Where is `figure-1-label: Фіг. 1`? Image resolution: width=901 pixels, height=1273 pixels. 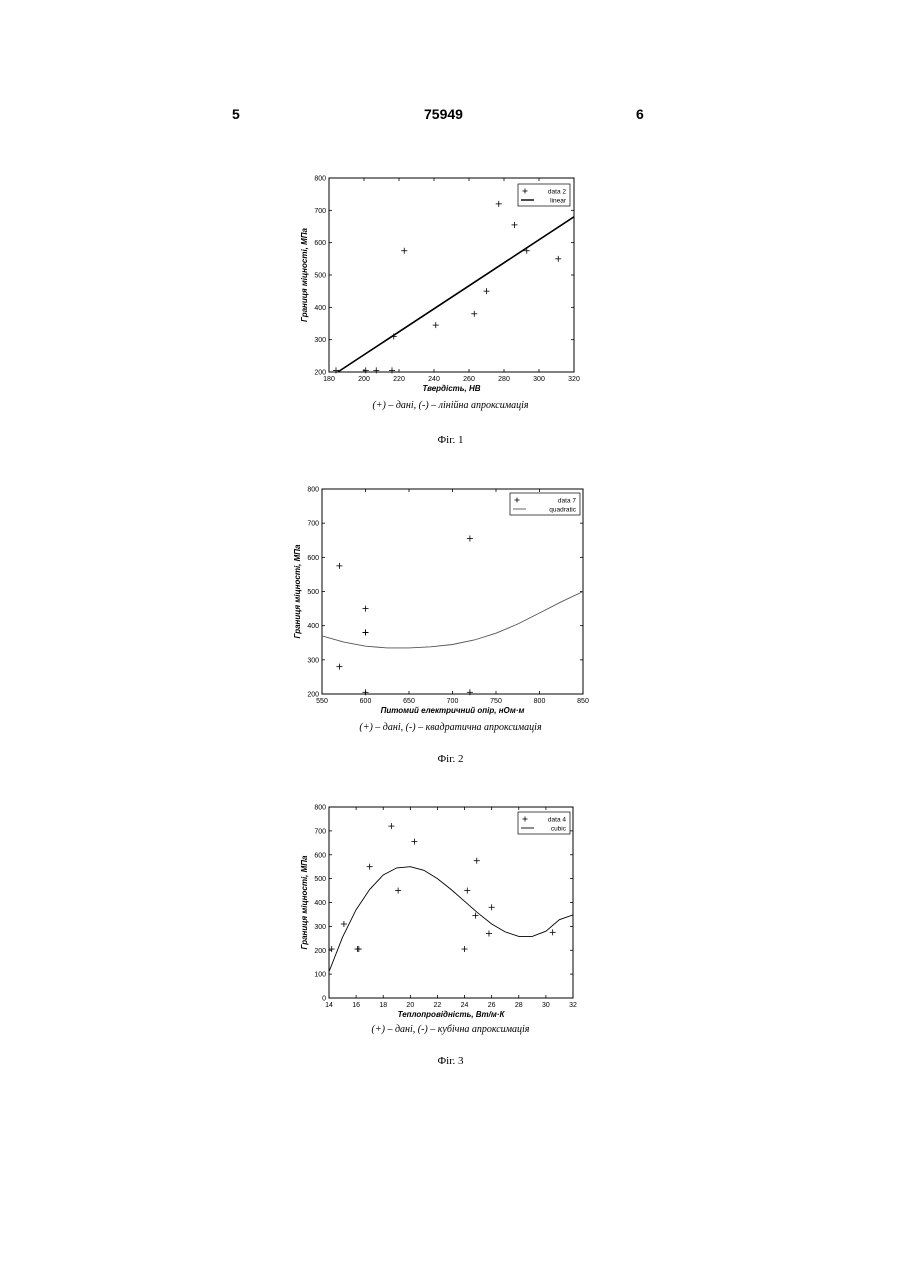 figure-1-label: Фіг. 1 is located at coordinates (450, 440).